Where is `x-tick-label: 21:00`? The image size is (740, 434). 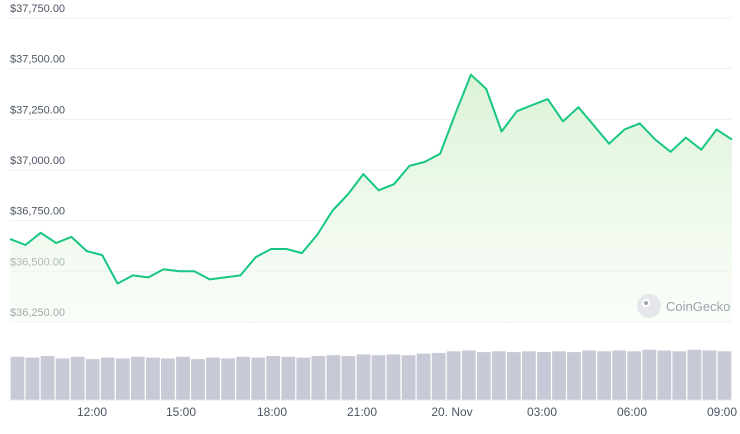
x-tick-label: 21:00 is located at coordinates (362, 412).